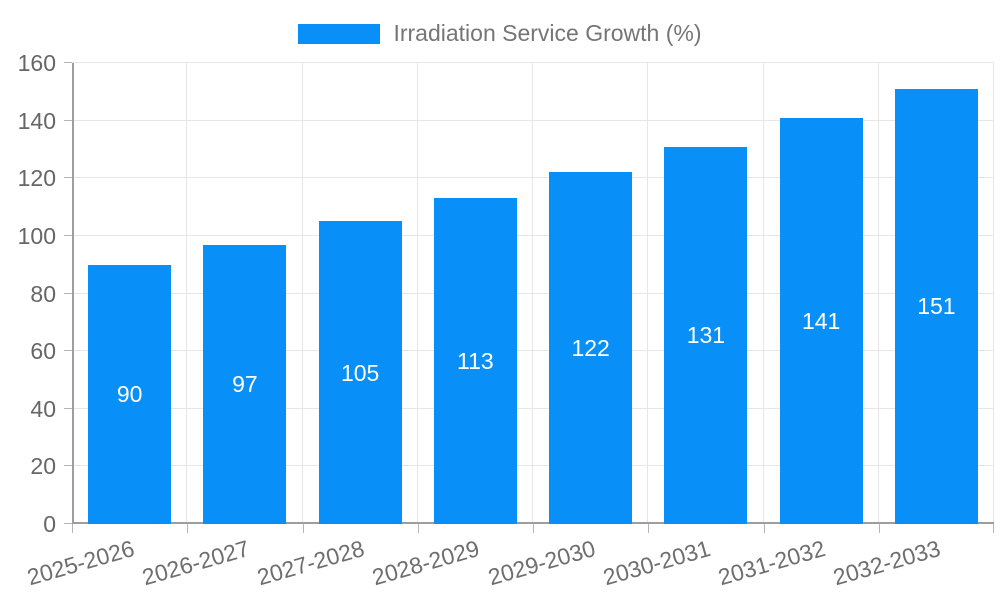 The width and height of the screenshot is (1000, 600). What do you see at coordinates (43, 293) in the screenshot?
I see `y-axis-tick-label: 80` at bounding box center [43, 293].